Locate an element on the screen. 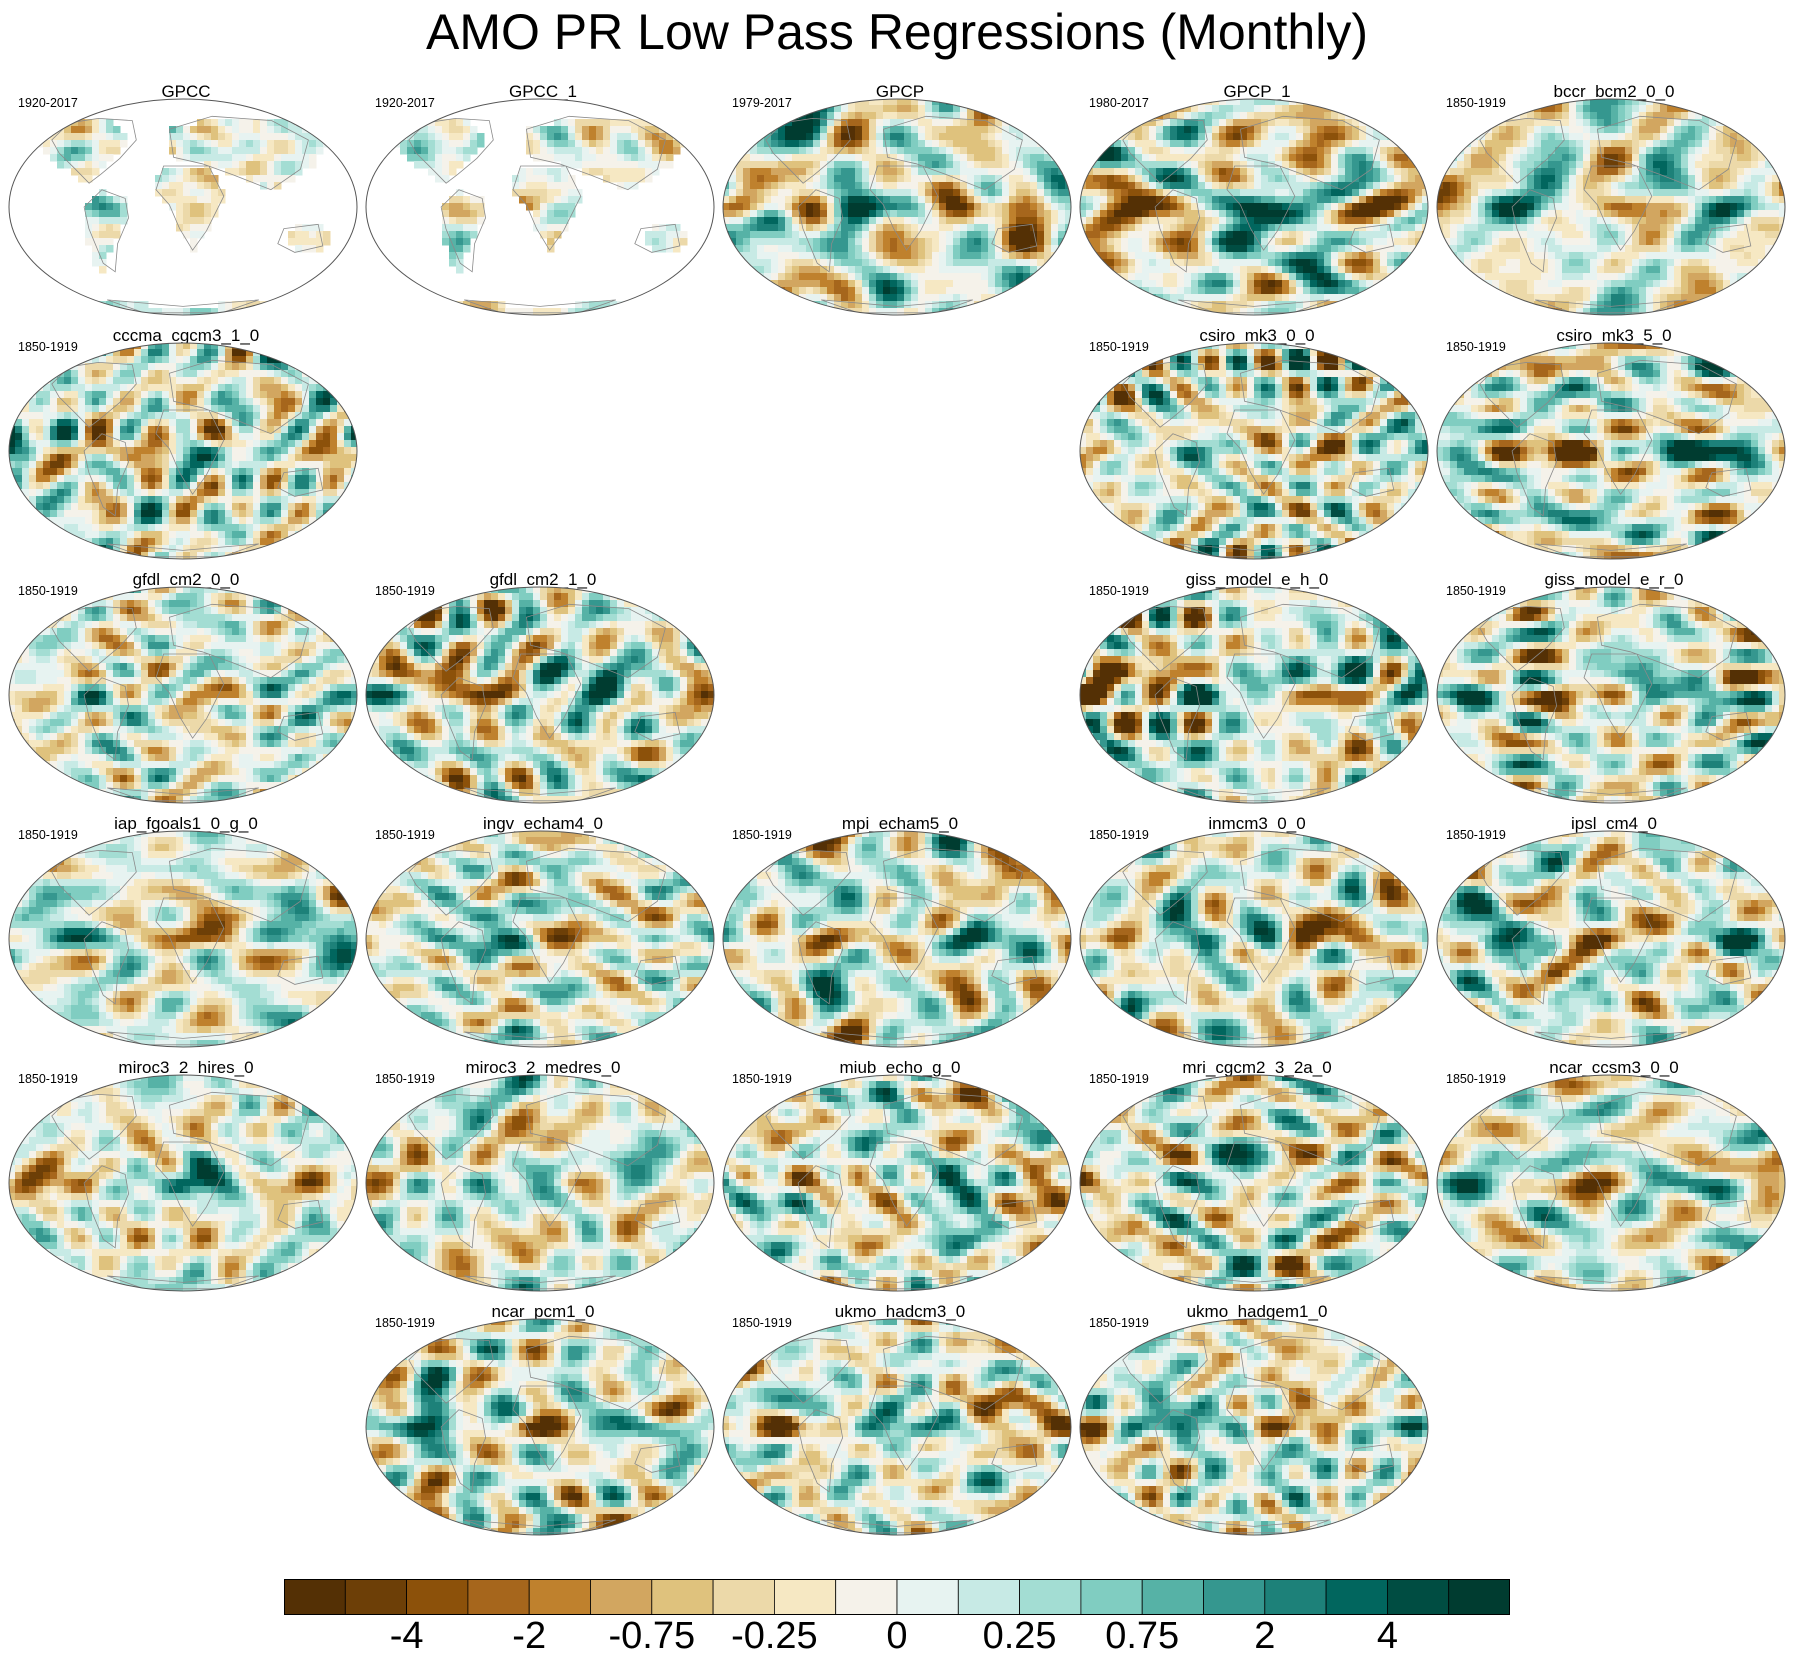  panel-title: mri_cgcm2_3_2a_0 is located at coordinates (1257, 1068).